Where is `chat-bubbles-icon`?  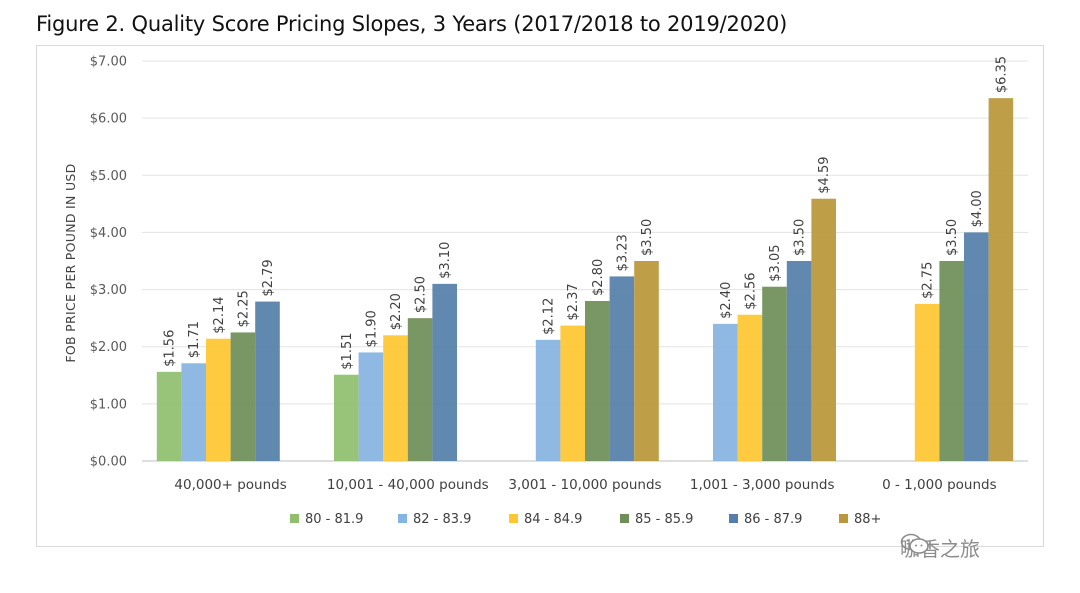 chat-bubbles-icon is located at coordinates (914, 543).